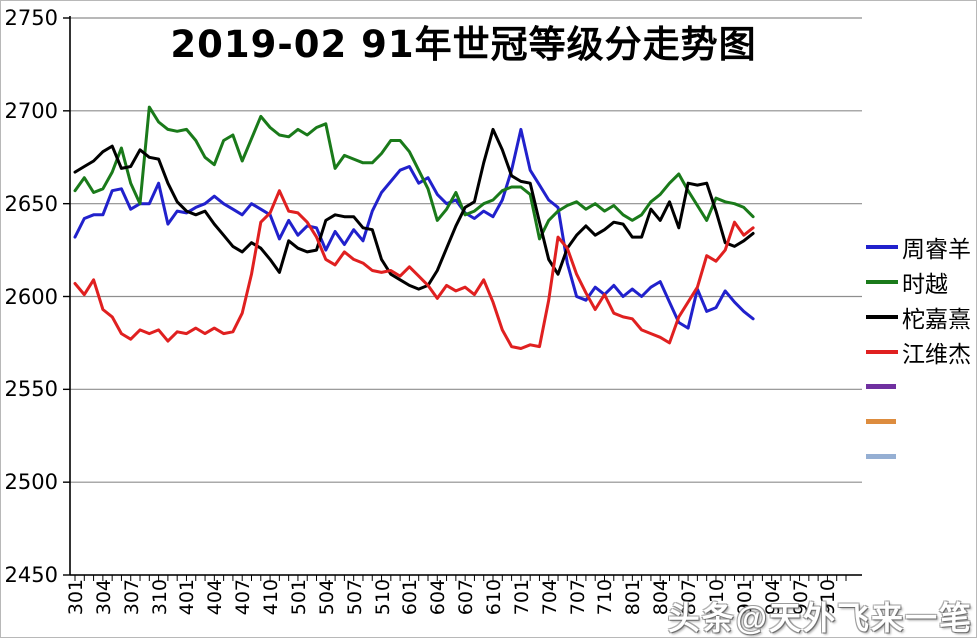 The image size is (977, 638). Describe the element at coordinates (382, 597) in the screenshot. I see `x-axis-label-510: 510` at that location.